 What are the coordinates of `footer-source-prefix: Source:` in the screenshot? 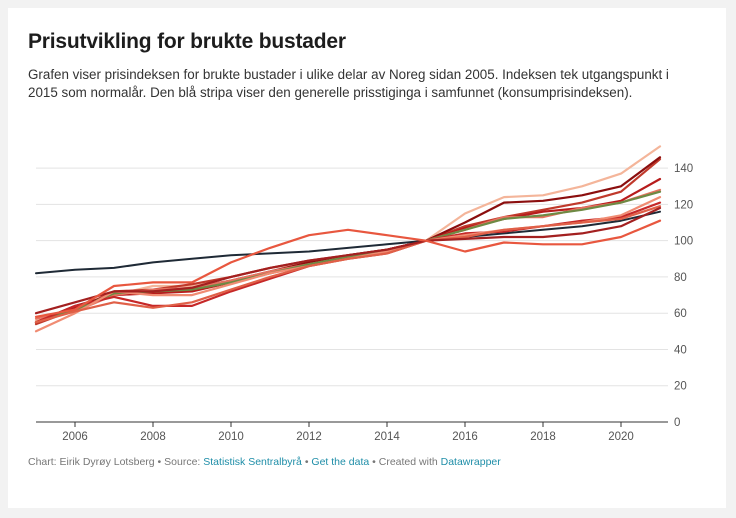 It's located at (182, 462).